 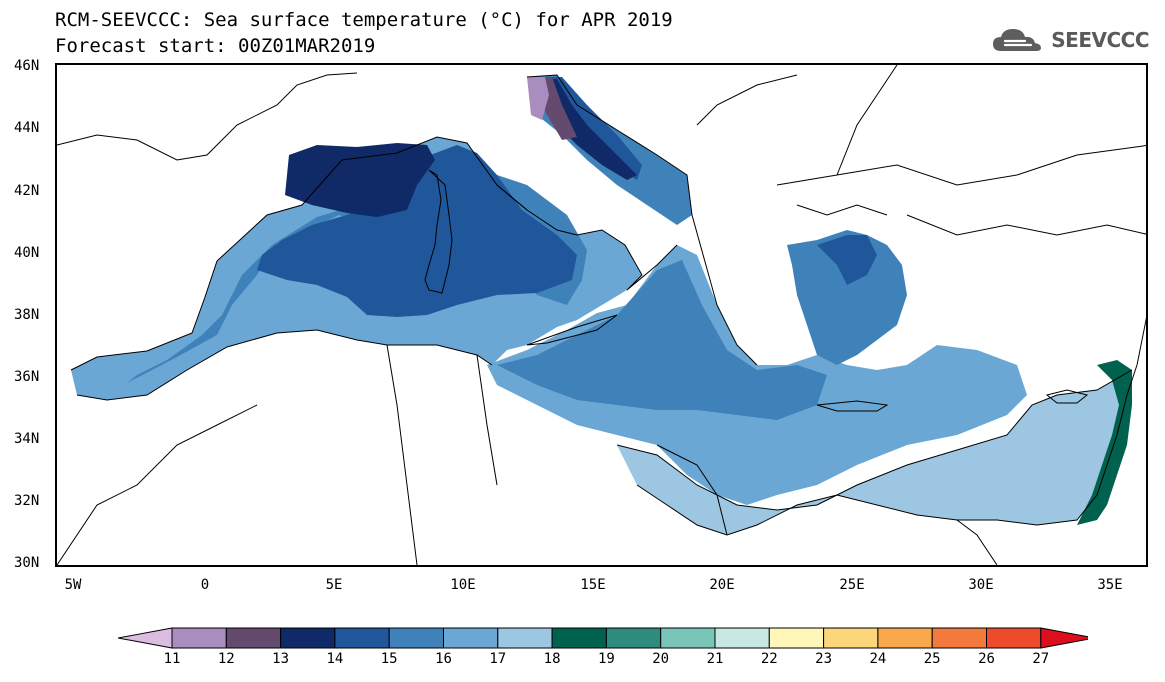 I want to click on colorbar-label: 27, so click(x=1041, y=659).